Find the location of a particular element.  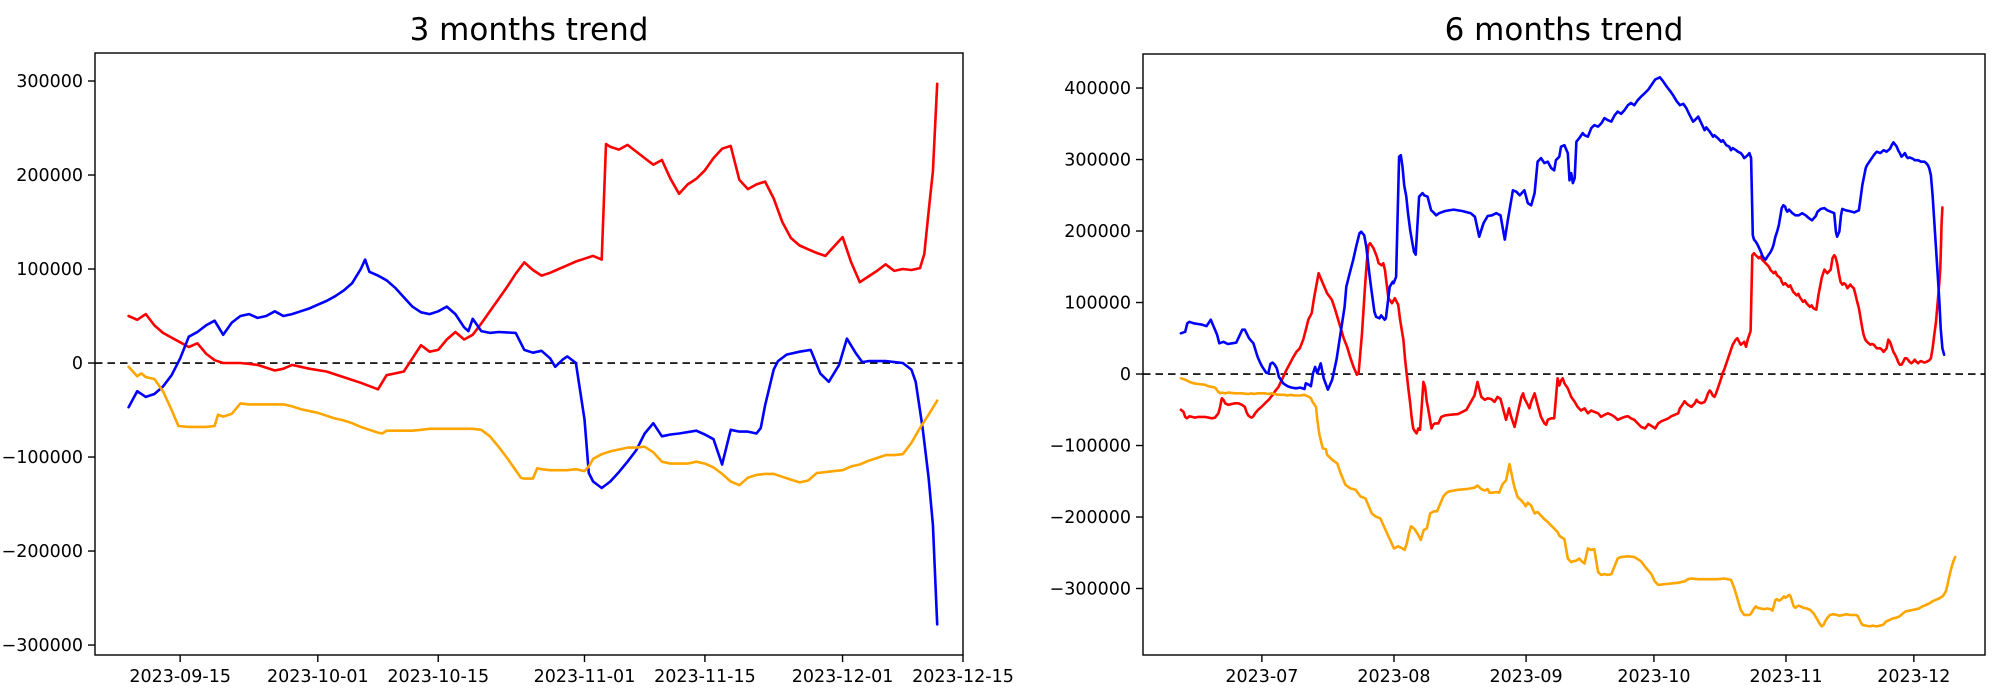

left-chart-title: 3 months trend is located at coordinates (529, 30).